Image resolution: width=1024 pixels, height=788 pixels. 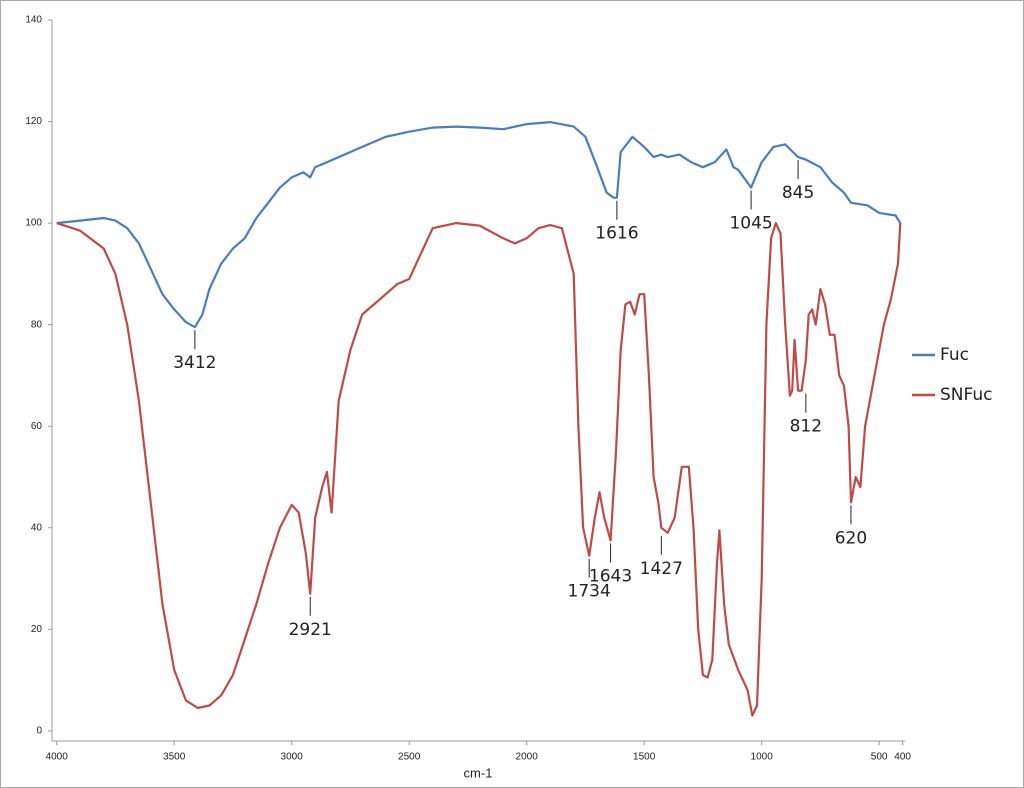 I want to click on y-tick-label: 60, so click(x=37, y=426).